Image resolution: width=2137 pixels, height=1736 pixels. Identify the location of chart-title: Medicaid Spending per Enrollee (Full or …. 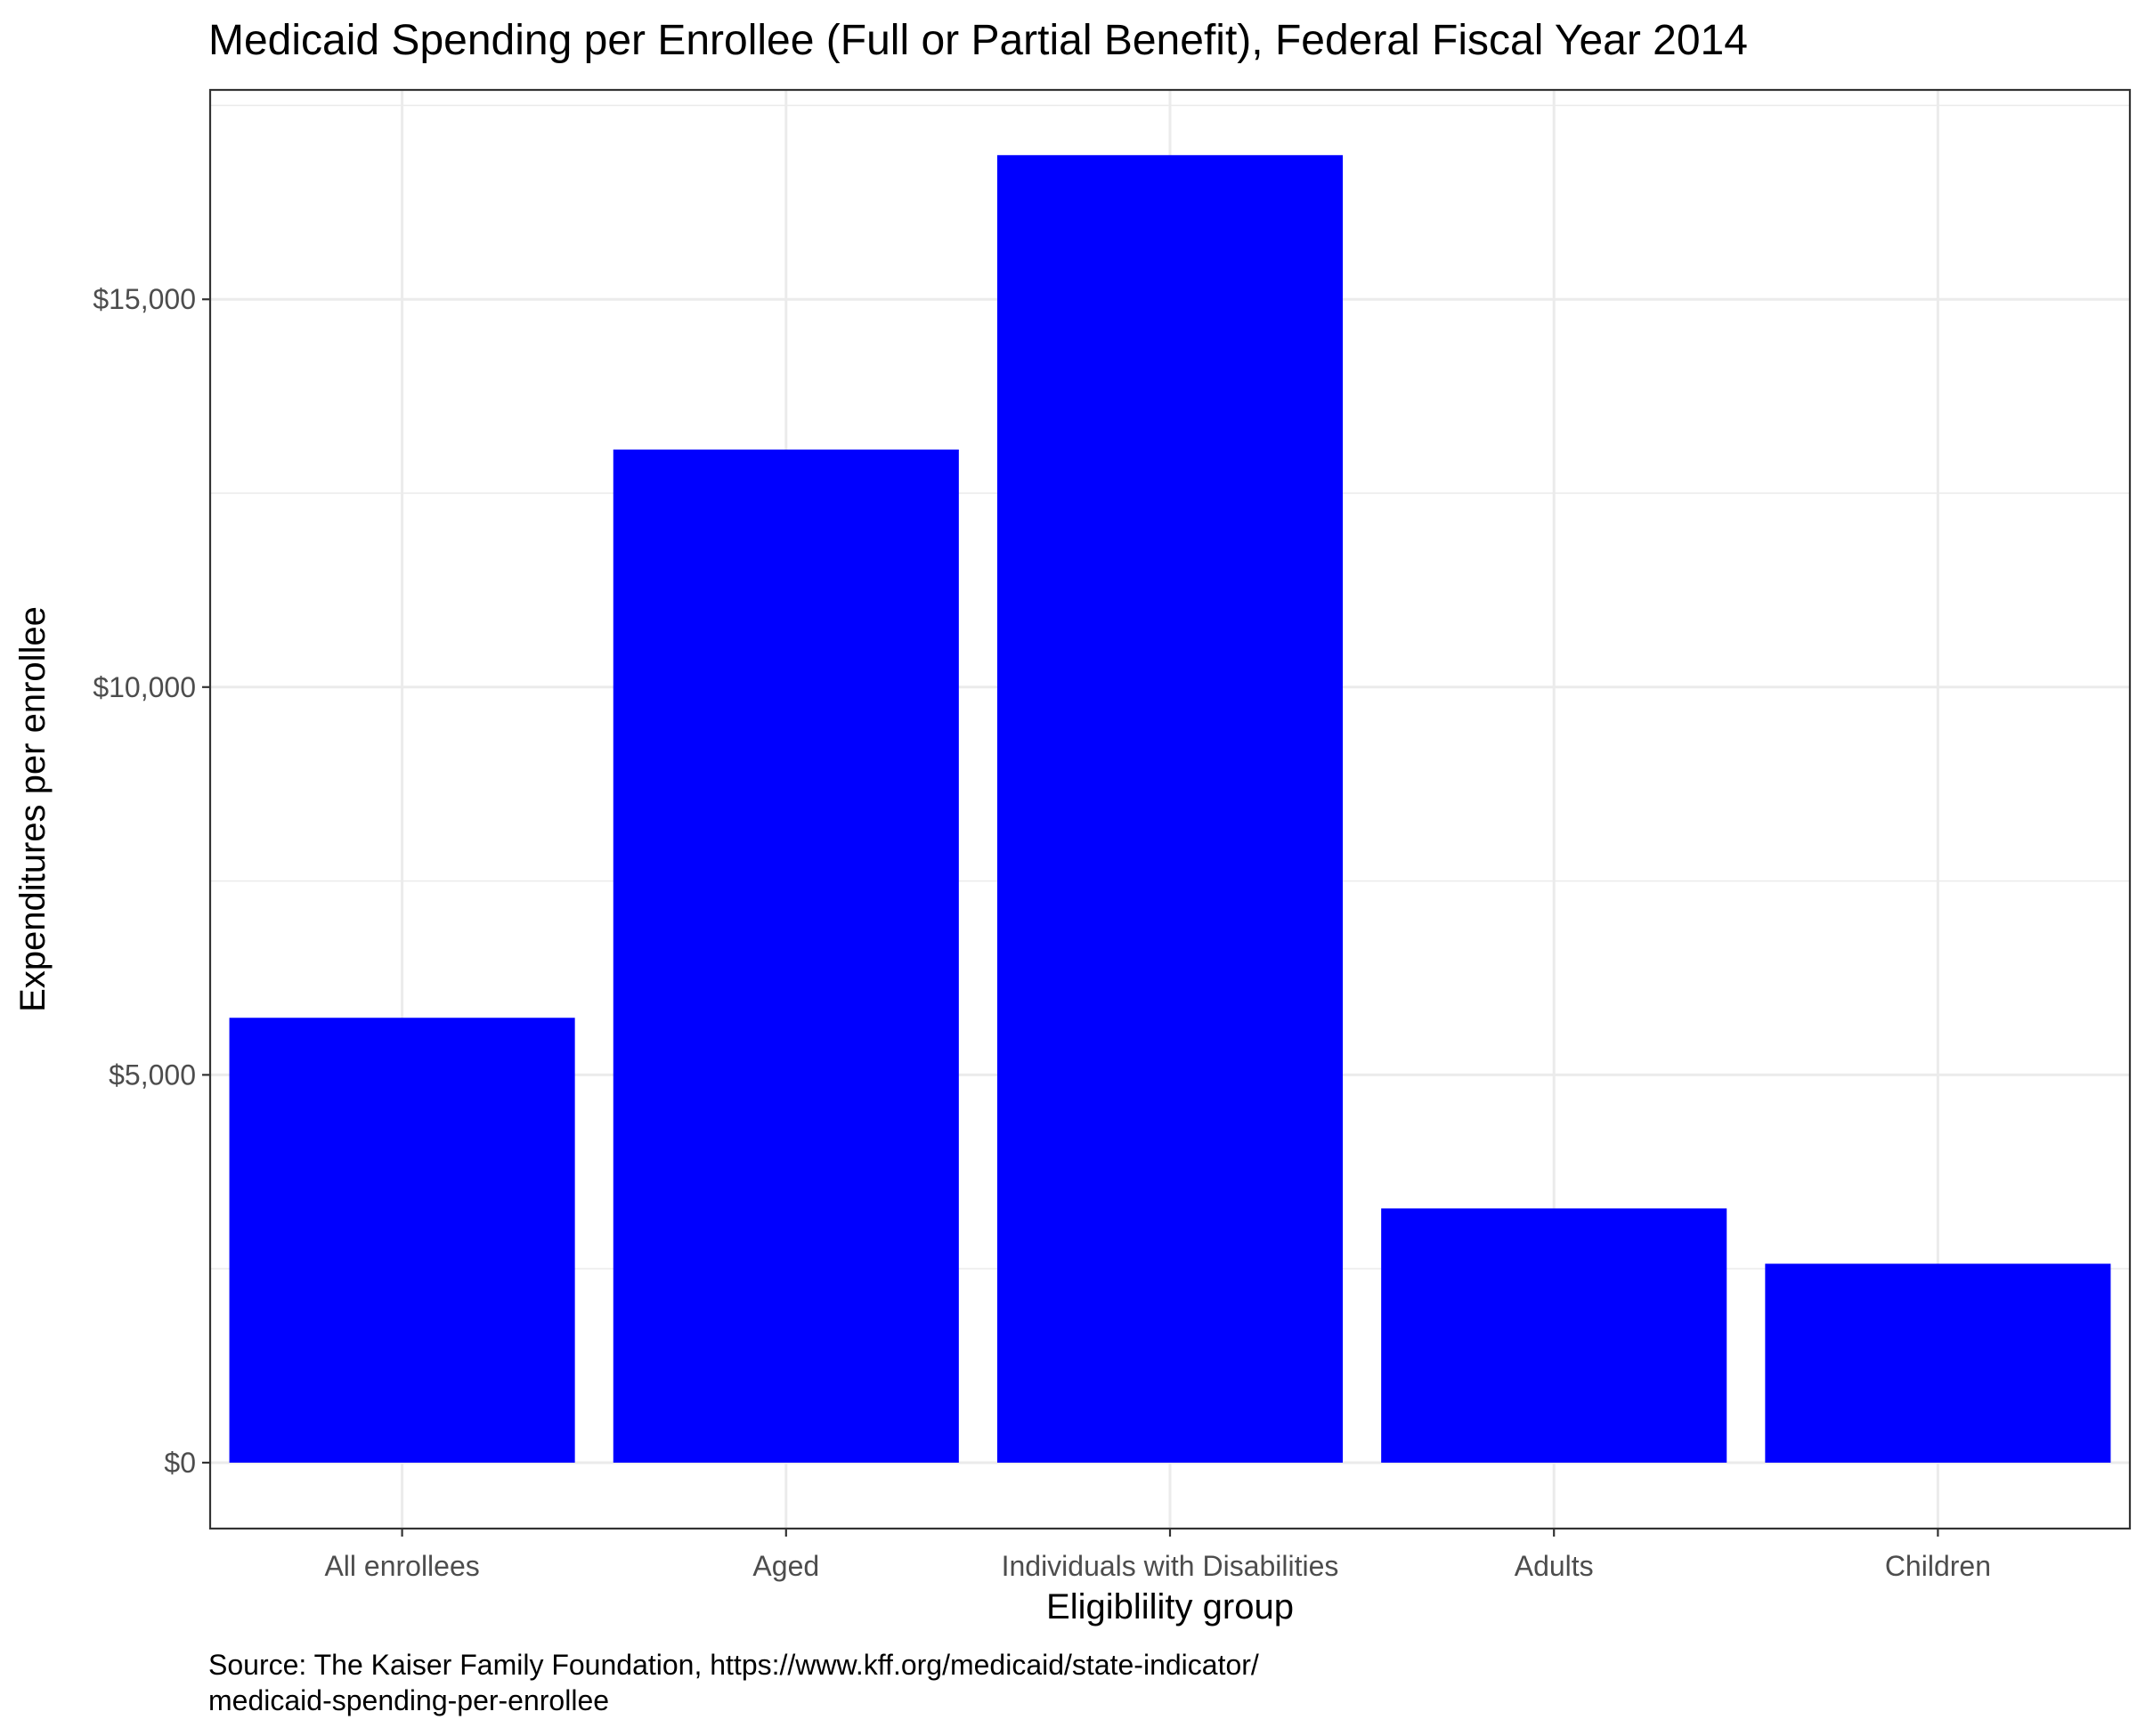
(978, 40).